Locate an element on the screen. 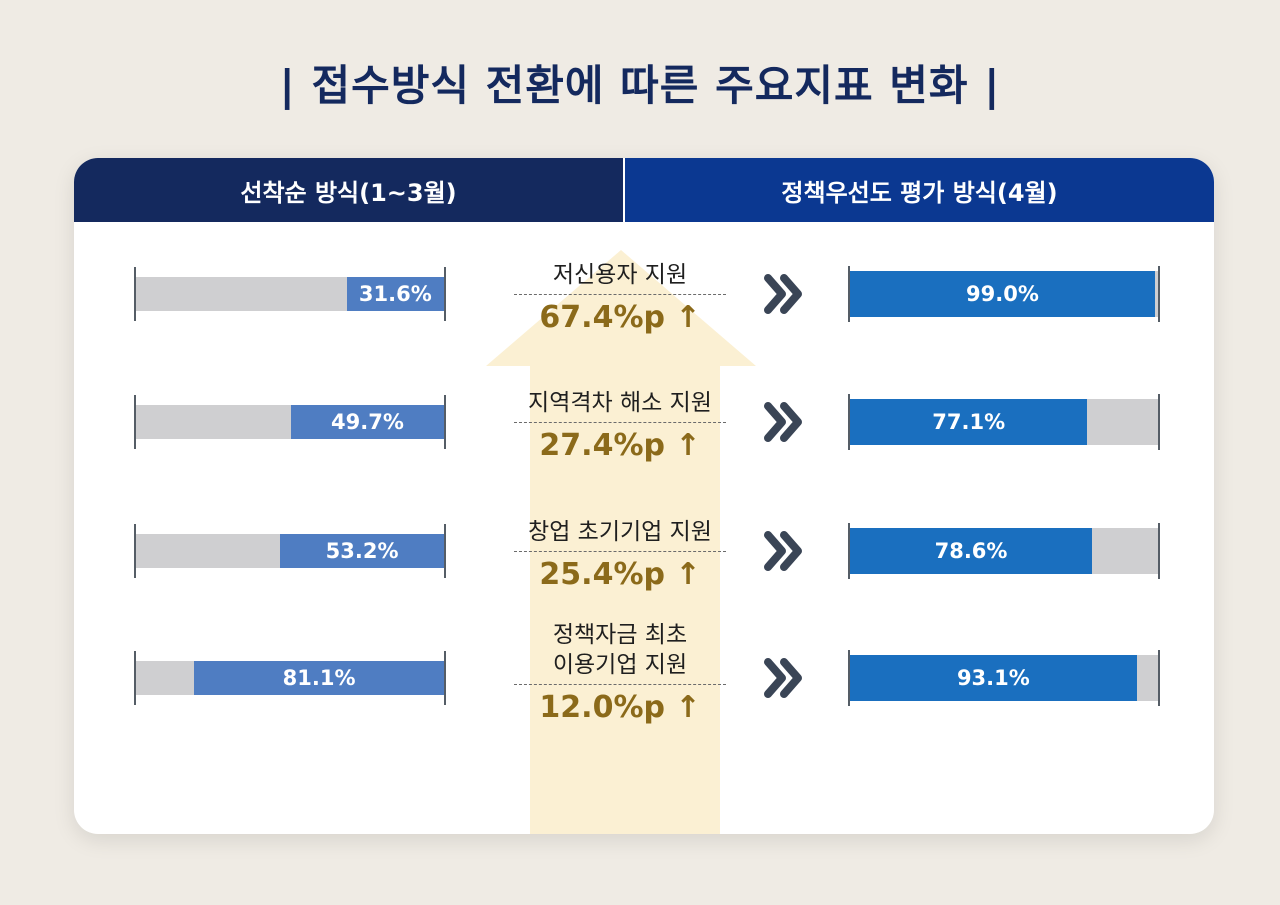  category-label: 지역격차 해소 지원 is located at coordinates (620, 403).